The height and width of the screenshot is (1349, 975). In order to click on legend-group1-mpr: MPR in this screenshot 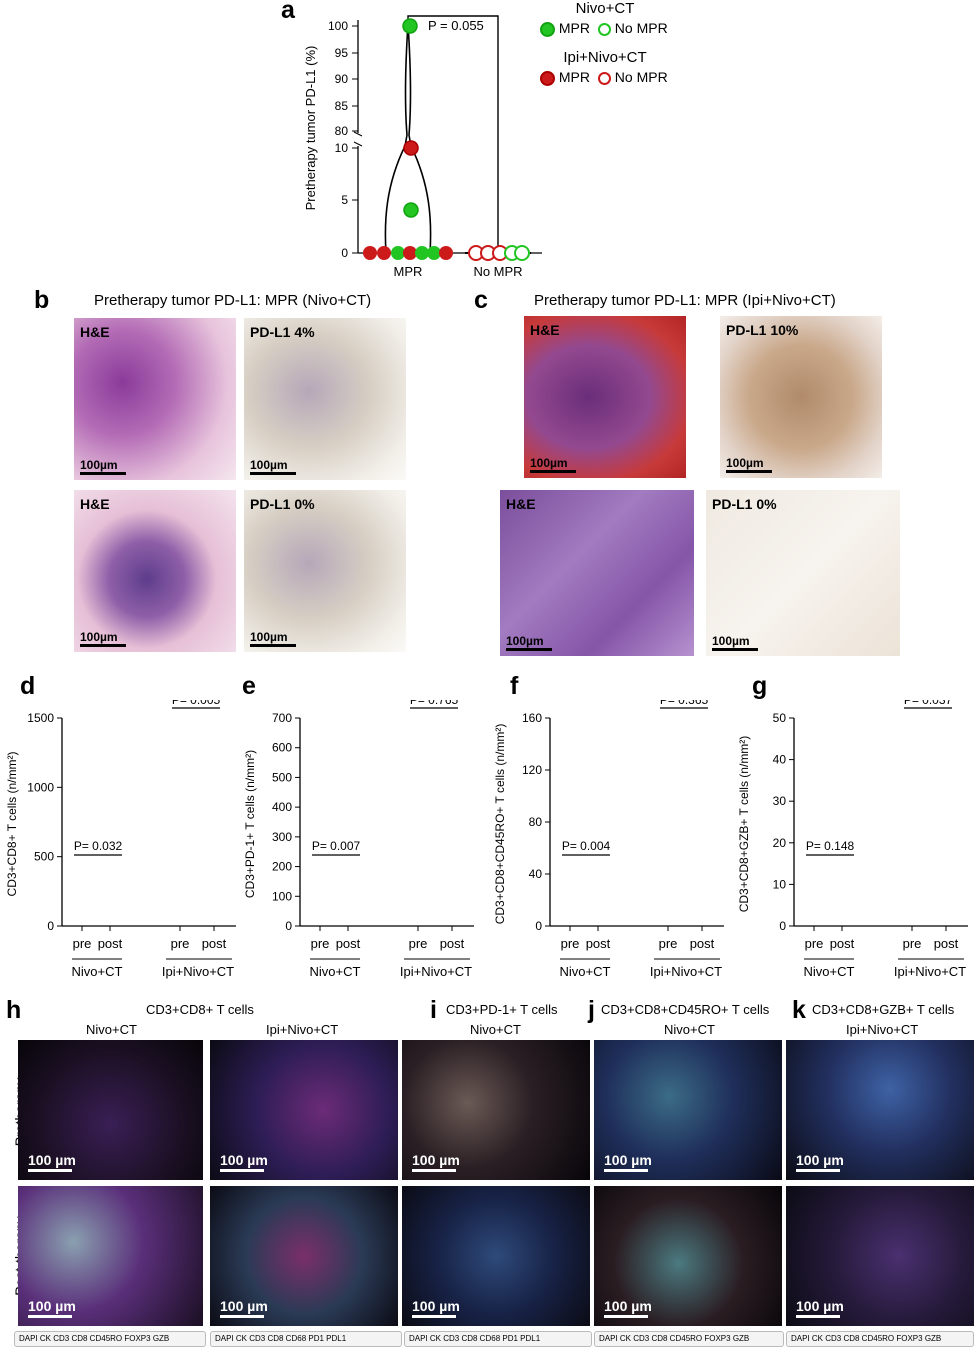, I will do `click(574, 28)`.